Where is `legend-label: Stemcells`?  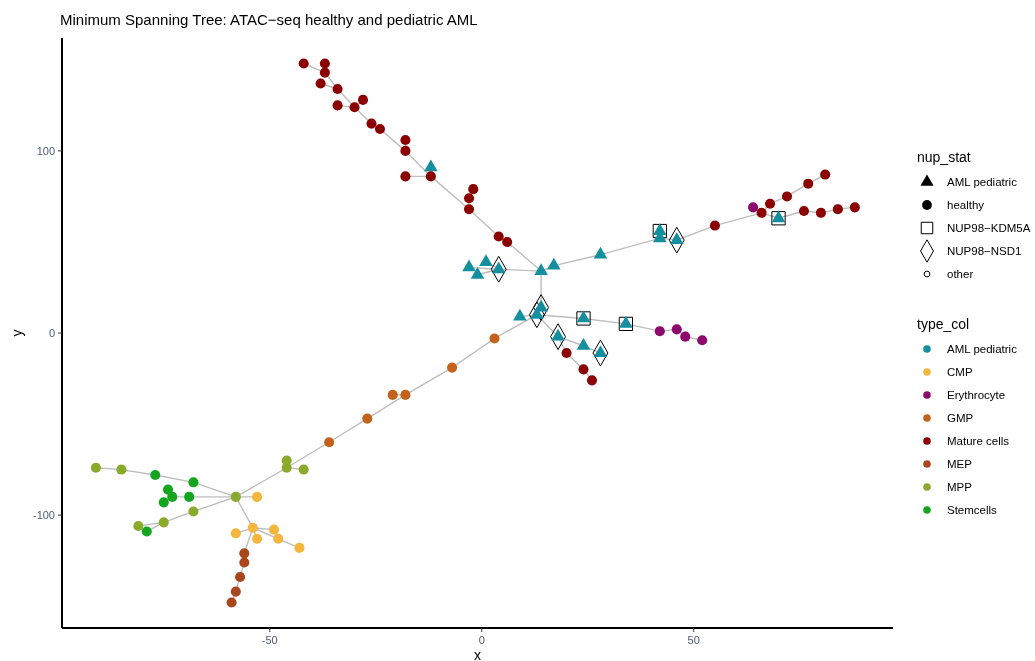
legend-label: Stemcells is located at coordinates (972, 510).